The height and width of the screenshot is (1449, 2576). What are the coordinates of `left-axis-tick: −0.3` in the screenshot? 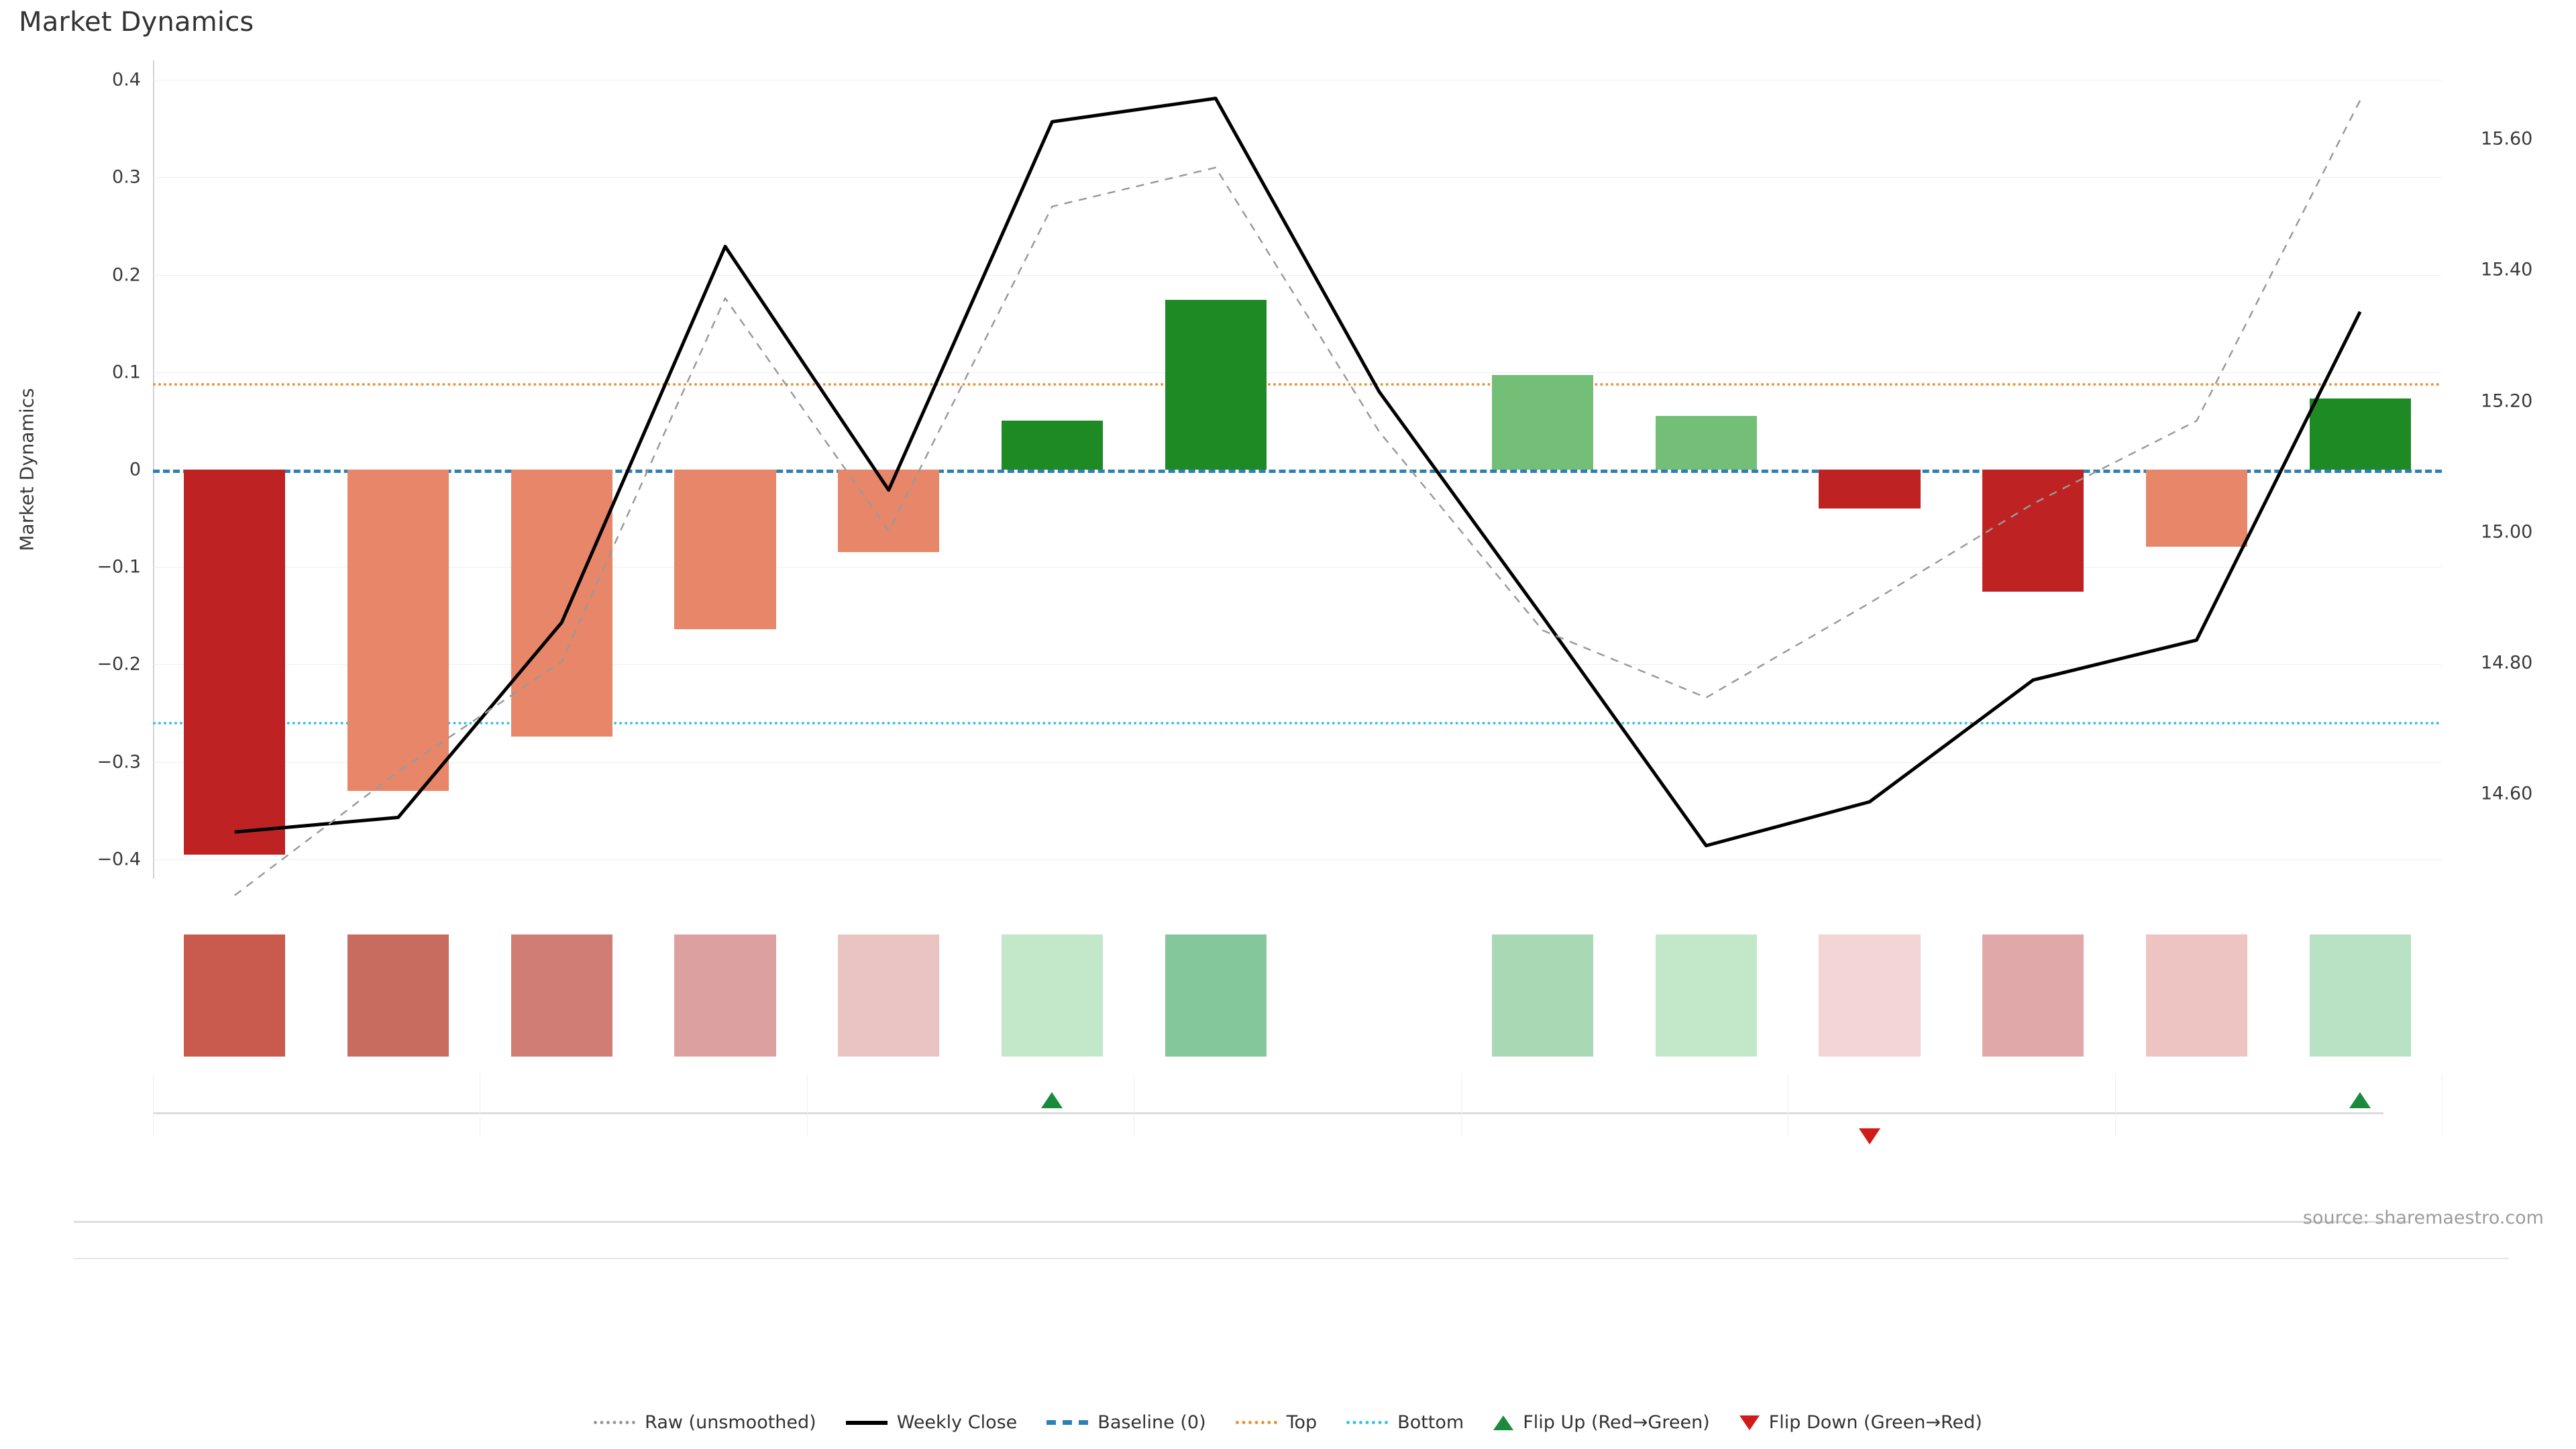 It's located at (119, 762).